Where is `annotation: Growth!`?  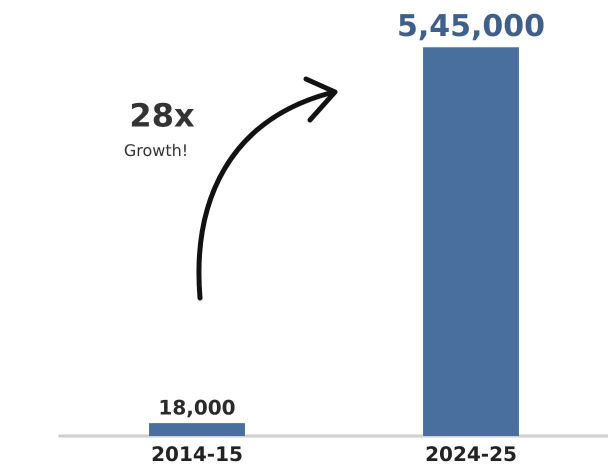 annotation: Growth! is located at coordinates (156, 150).